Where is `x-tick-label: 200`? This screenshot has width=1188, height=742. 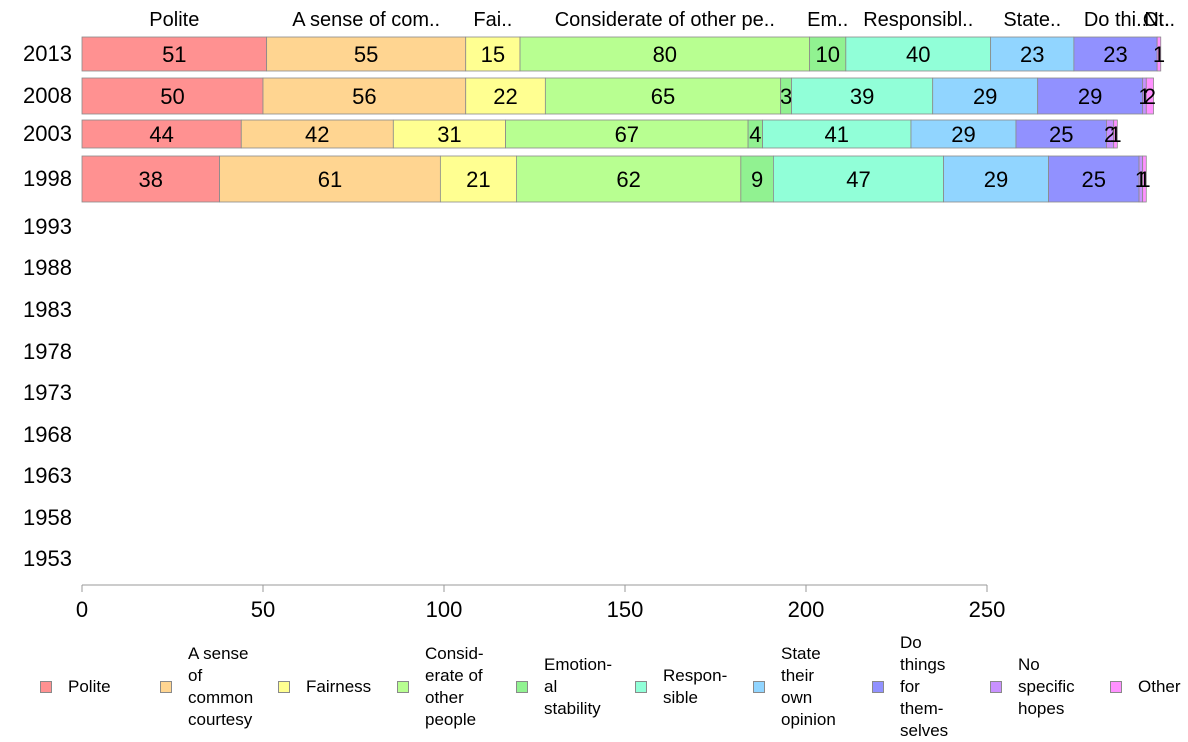 x-tick-label: 200 is located at coordinates (806, 609).